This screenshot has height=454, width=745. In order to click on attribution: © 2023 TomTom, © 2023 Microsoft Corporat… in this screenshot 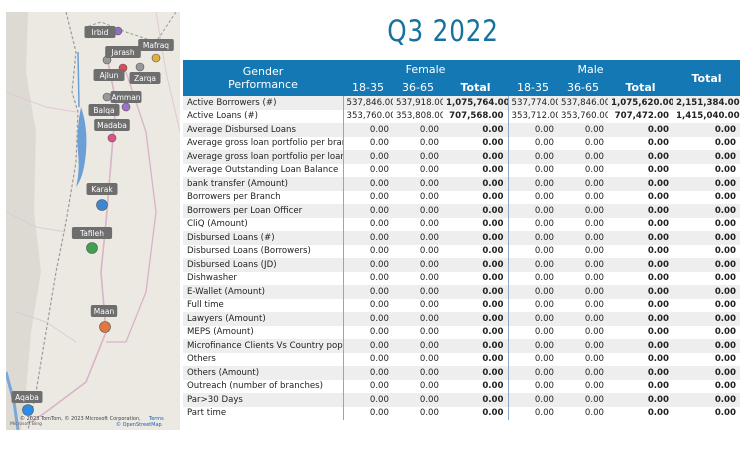, I will do `click(80, 418)`.